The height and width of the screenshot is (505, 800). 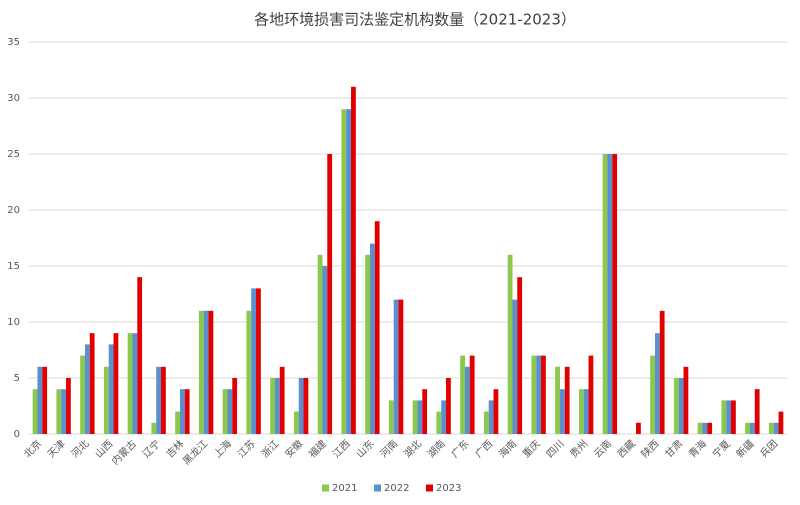 I want to click on x-tick-label: 陕西, so click(x=649, y=448).